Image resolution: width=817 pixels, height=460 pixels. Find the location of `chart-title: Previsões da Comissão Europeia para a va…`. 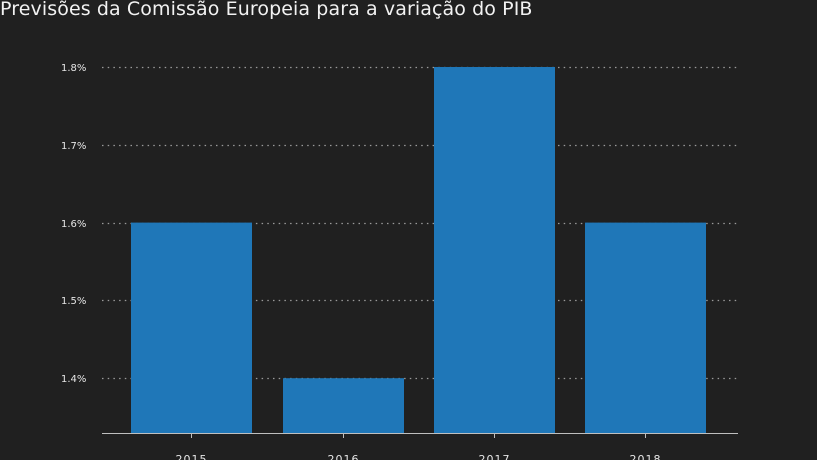

chart-title: Previsões da Comissão Europeia para a va… is located at coordinates (266, 10).